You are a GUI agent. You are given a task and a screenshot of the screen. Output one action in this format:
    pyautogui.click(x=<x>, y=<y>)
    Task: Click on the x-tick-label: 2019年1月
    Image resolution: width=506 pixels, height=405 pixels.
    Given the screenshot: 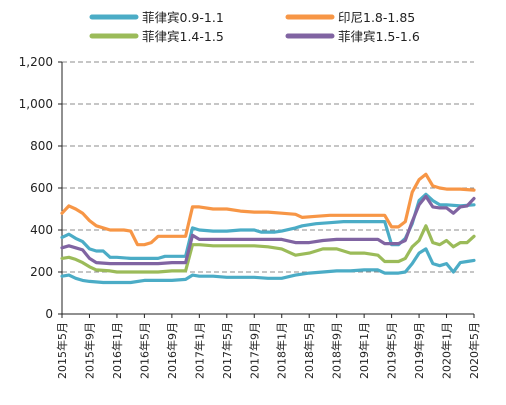 What is the action you would take?
    pyautogui.click(x=364, y=350)
    